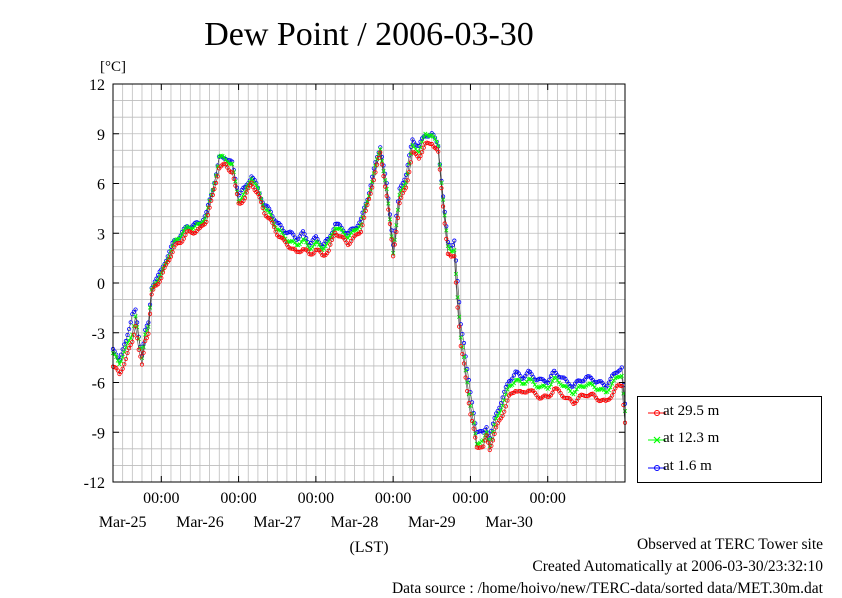 This screenshot has height=598, width=842. I want to click on y-tick-label: 12, so click(97, 85).